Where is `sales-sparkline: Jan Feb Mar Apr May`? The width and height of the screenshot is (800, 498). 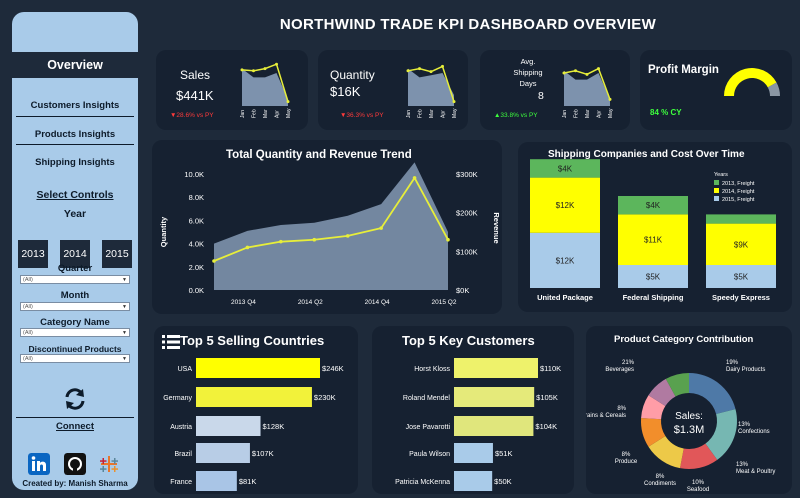 sales-sparkline: Jan Feb Mar Apr May is located at coordinates (266, 90).